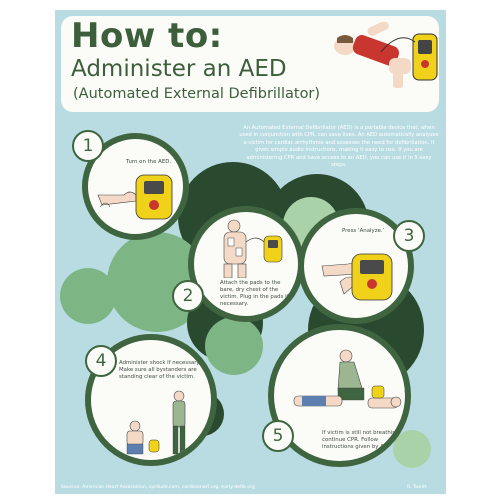 The height and width of the screenshot is (500, 500). I want to click on page-subtitle-expanded: (Automated External Defibrillator), so click(197, 94).